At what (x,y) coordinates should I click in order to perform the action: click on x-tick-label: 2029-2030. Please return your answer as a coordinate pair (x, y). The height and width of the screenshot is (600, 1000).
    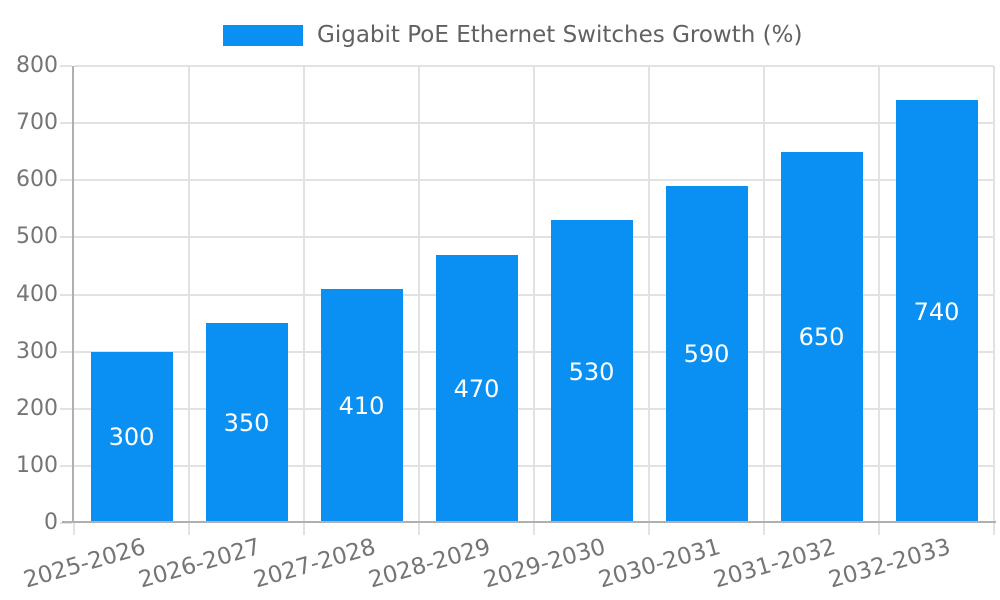
    Looking at the image, I should click on (544, 564).